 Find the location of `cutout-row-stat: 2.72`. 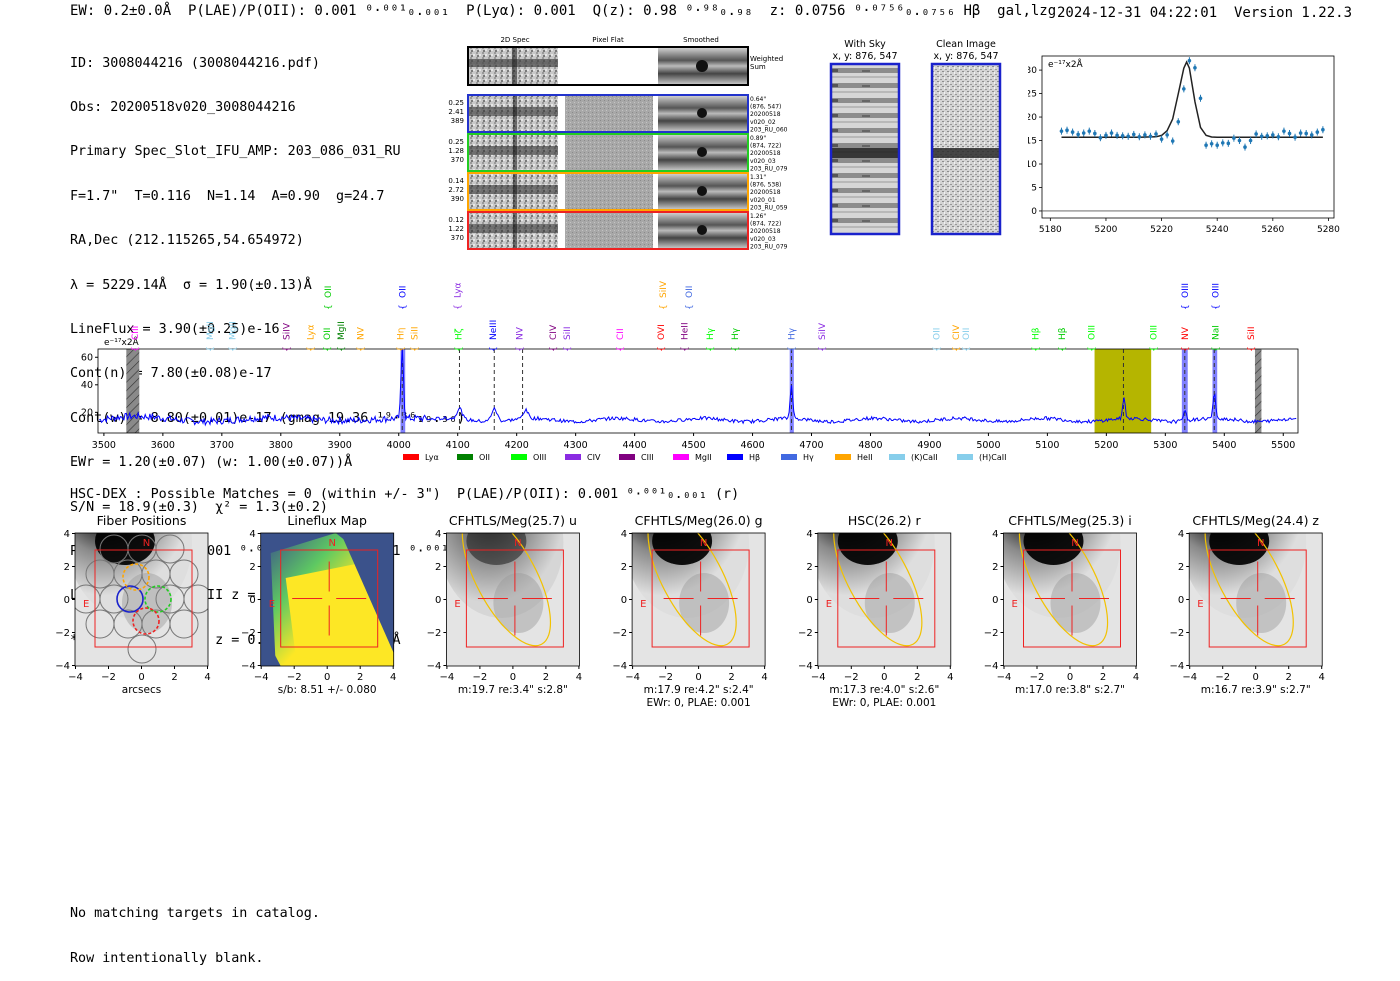

cutout-row-stat: 2.72 is located at coordinates (456, 190).